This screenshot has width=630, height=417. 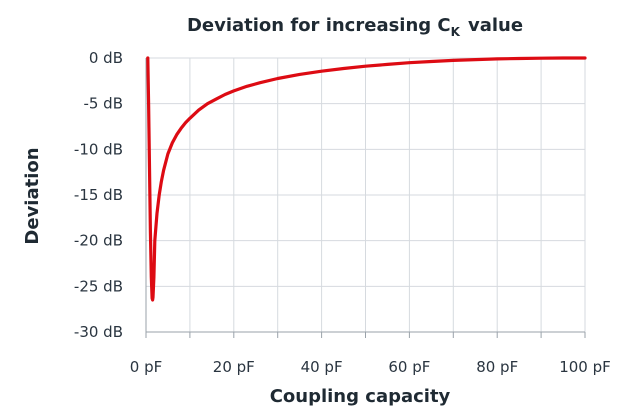 I want to click on y-tick-label: -5 dB, so click(x=103, y=104).